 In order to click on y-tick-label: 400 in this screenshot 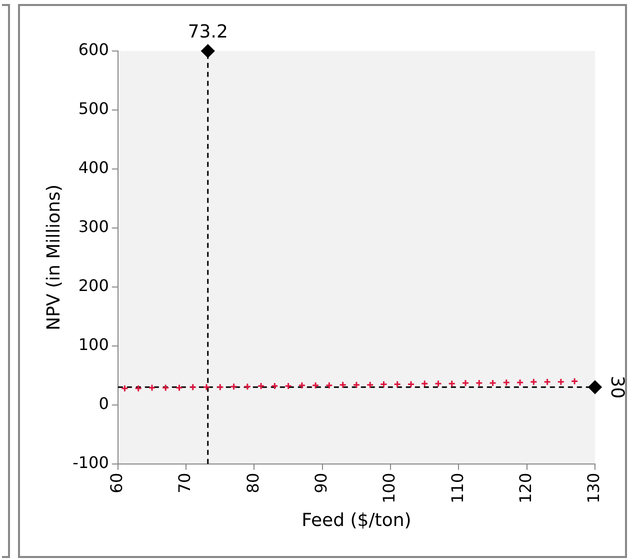, I will do `click(93, 168)`.